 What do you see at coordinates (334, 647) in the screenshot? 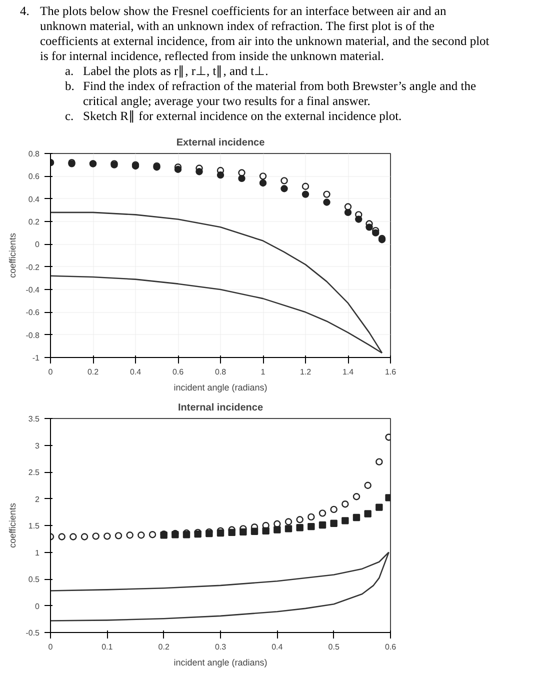
I see `x-tick-label: 0.5` at bounding box center [334, 647].